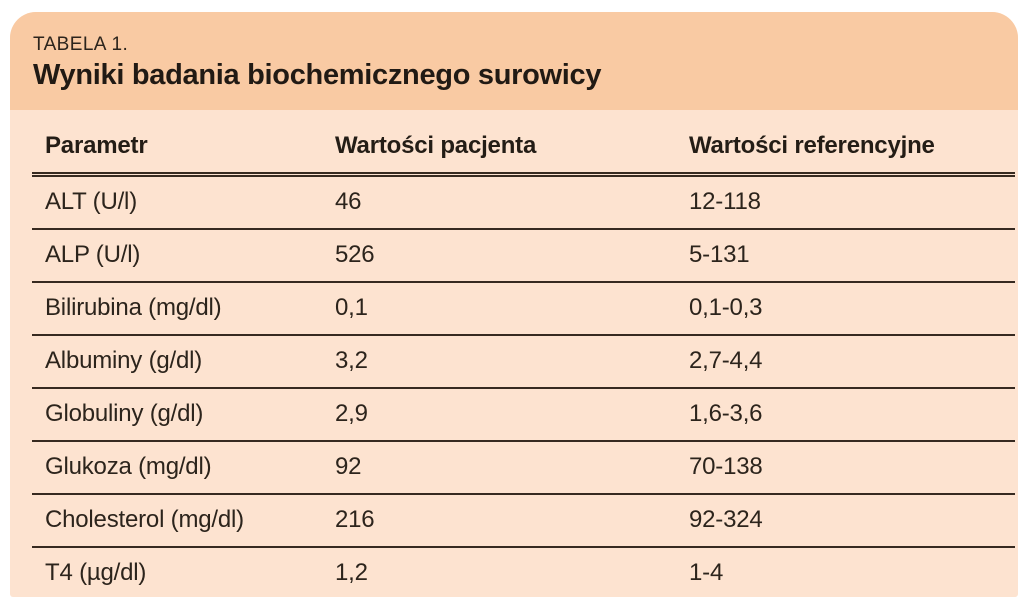 The height and width of the screenshot is (604, 1024). Describe the element at coordinates (317, 74) in the screenshot. I see `table-caption-title: Wyniki badania biochemicznego surowicy` at that location.